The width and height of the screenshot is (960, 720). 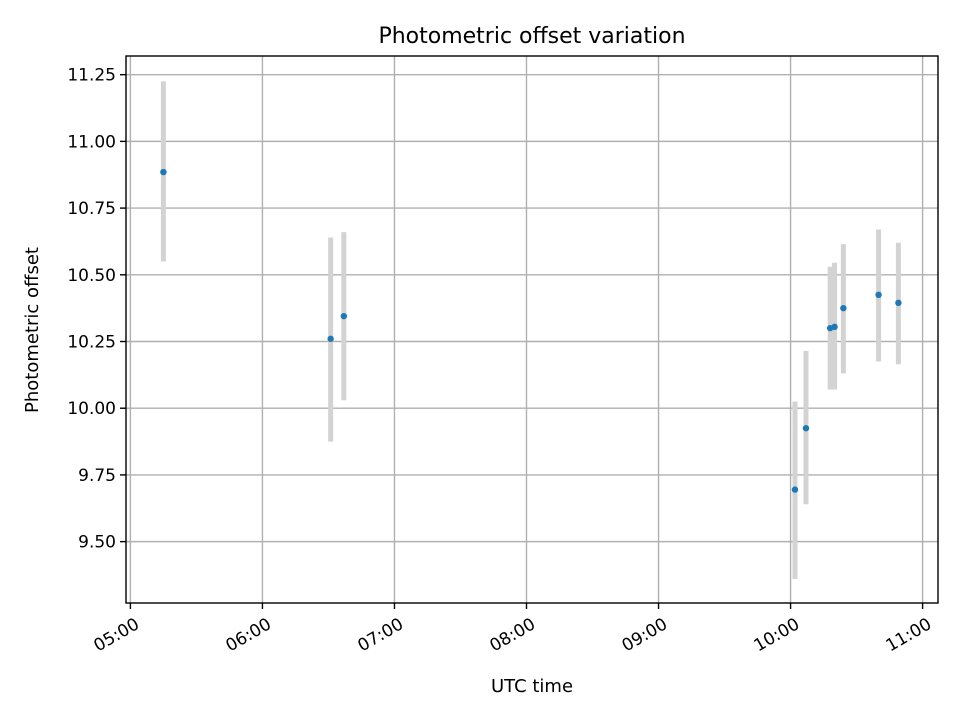 I want to click on x-tick-label: 05:00, so click(x=116, y=635).